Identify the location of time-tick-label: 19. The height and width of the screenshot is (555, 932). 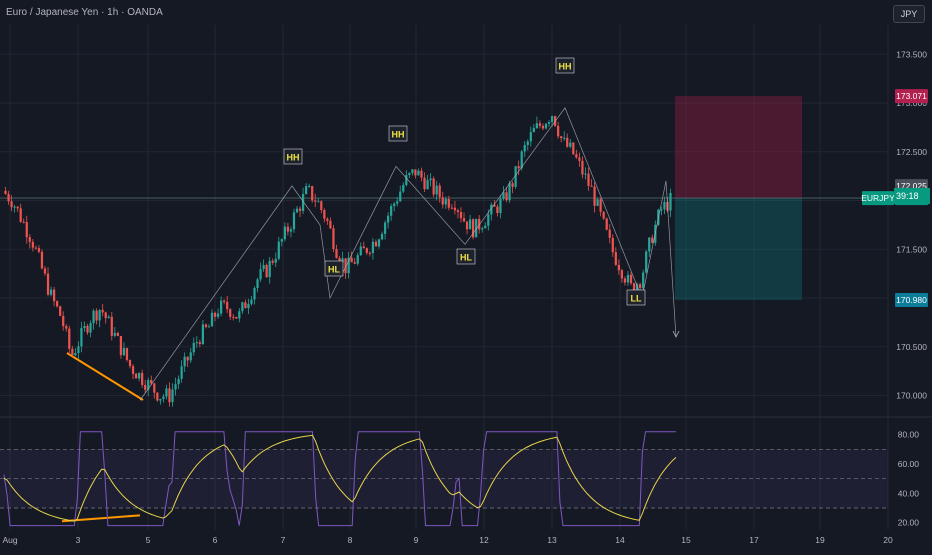
(820, 540).